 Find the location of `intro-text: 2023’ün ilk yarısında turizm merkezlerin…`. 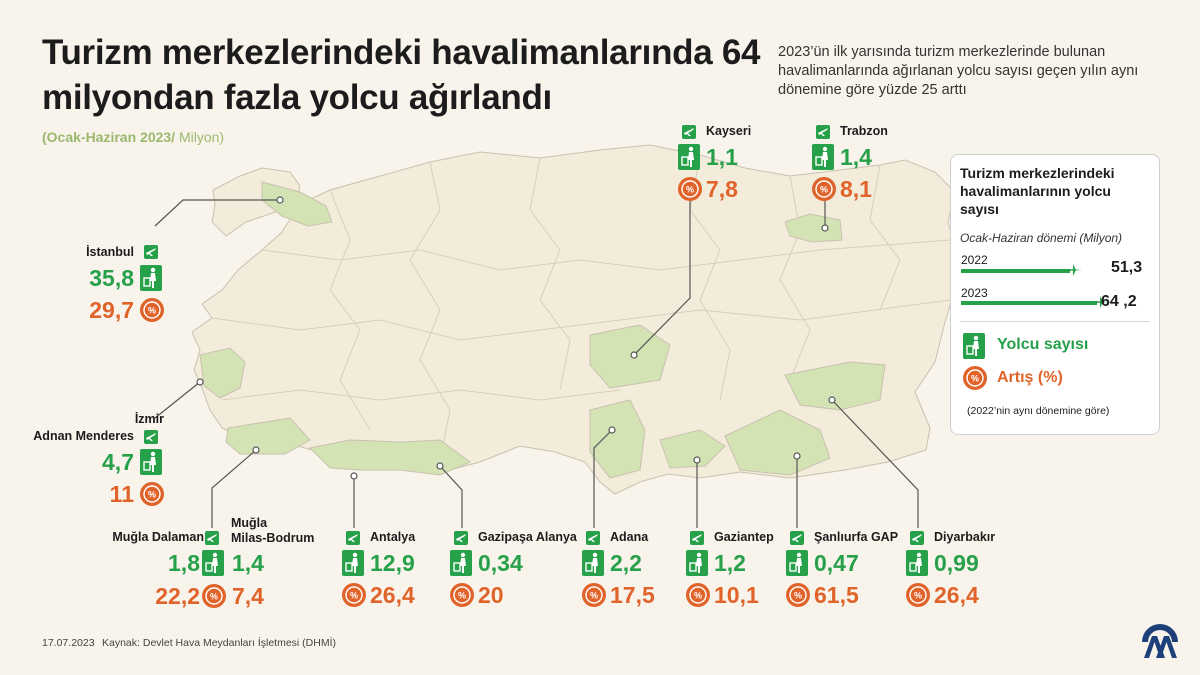

intro-text: 2023’ün ilk yarısında turizm merkezlerin… is located at coordinates (958, 71).